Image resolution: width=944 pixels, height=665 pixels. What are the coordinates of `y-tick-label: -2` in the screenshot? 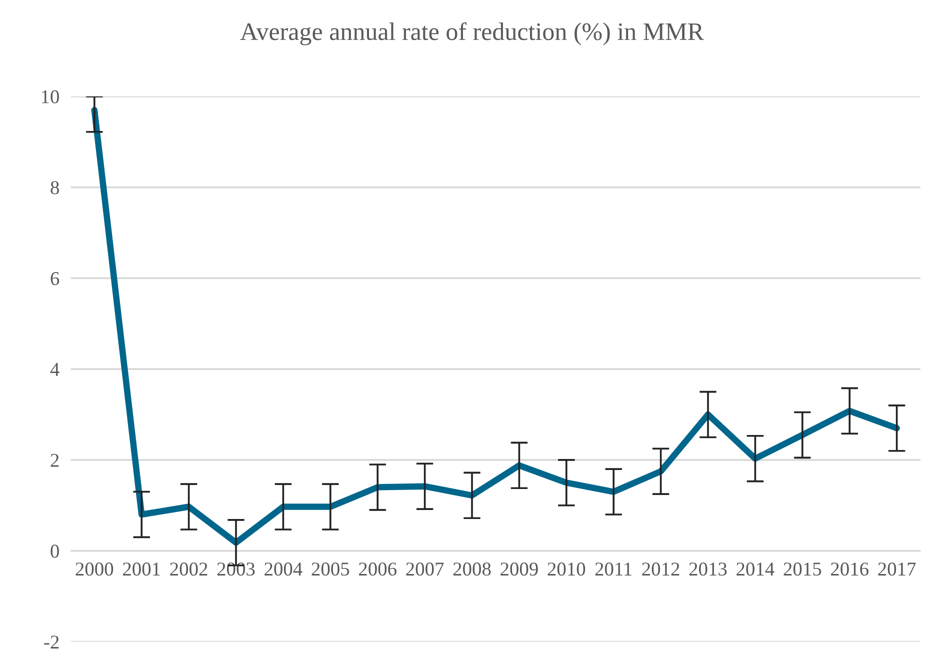 It's located at (51, 642).